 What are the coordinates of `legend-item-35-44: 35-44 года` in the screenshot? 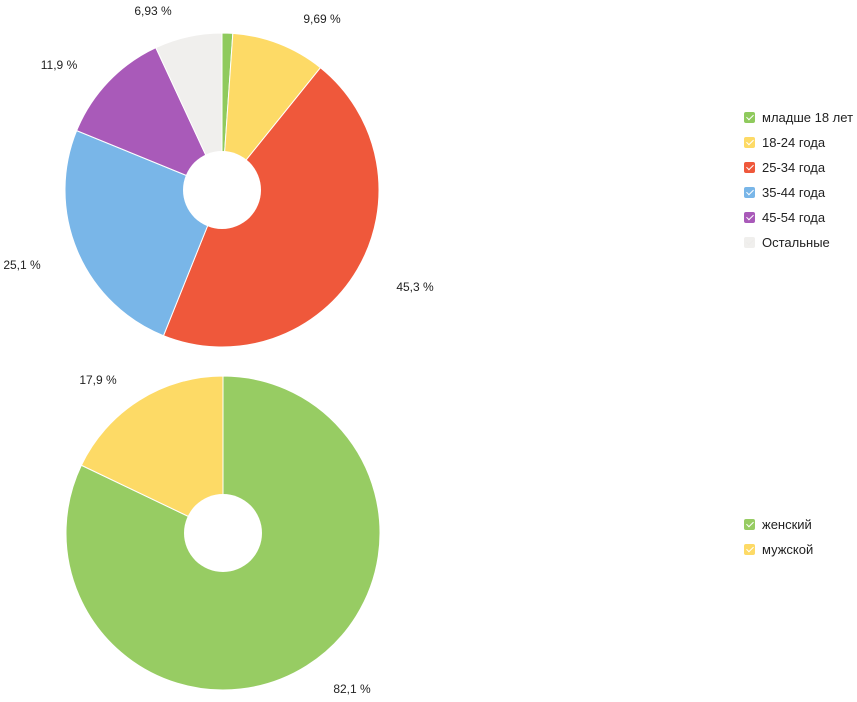 It's located at (798, 192).